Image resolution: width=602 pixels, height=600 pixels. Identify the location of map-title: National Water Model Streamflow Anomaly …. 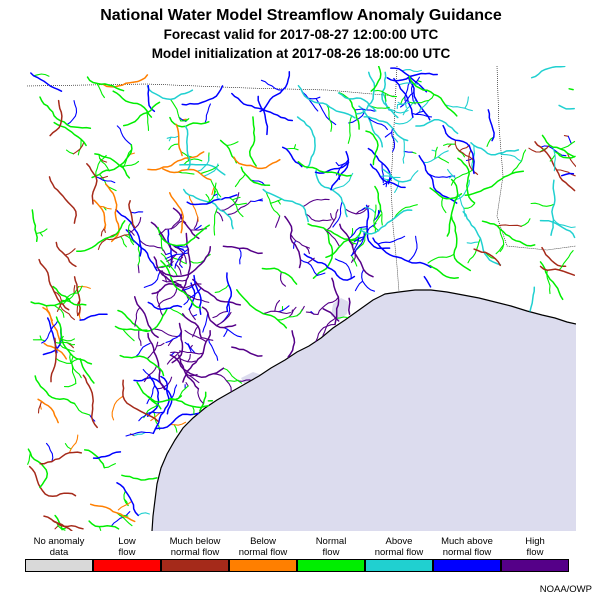
(301, 15).